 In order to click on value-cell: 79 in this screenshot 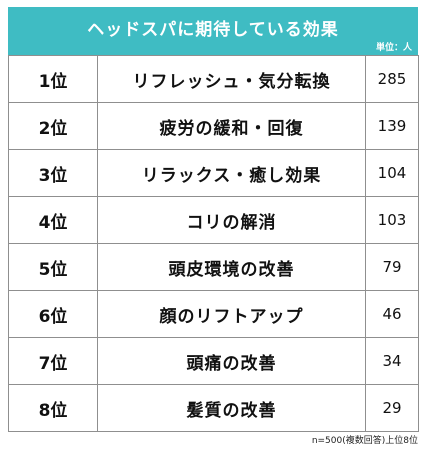, I will do `click(392, 267)`.